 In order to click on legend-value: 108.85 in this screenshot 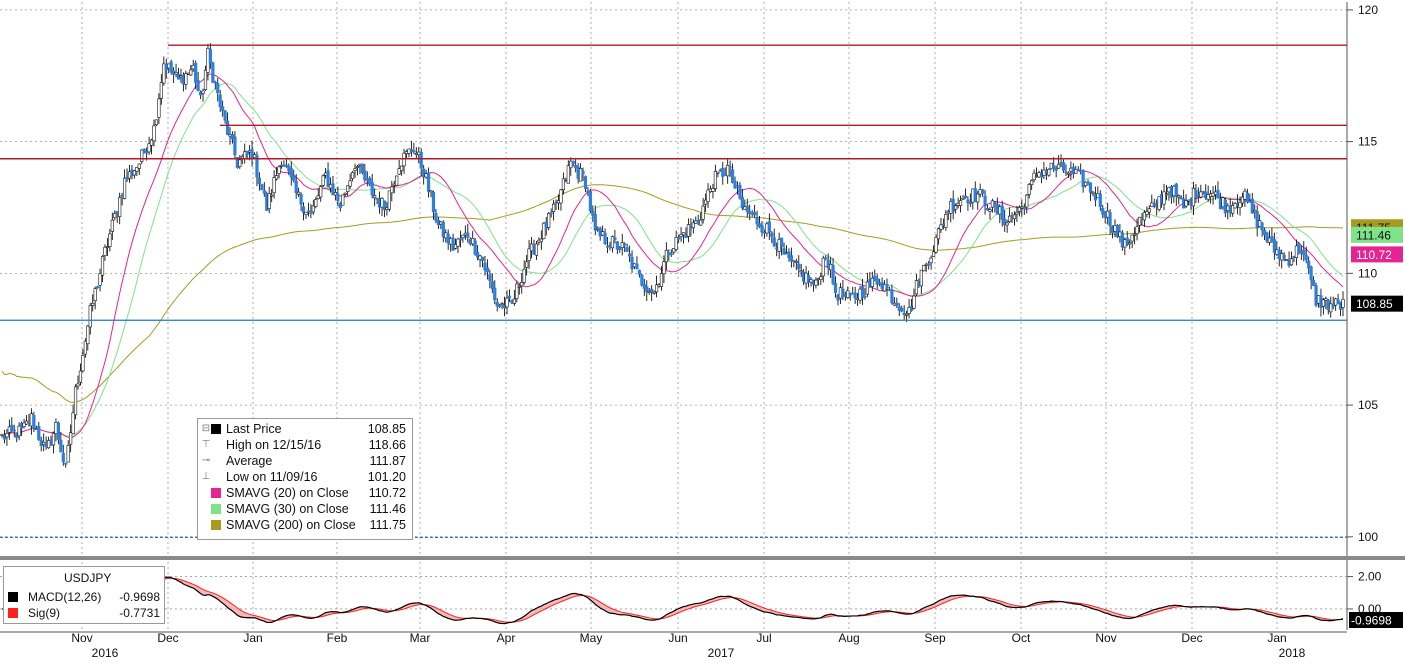, I will do `click(386, 429)`.